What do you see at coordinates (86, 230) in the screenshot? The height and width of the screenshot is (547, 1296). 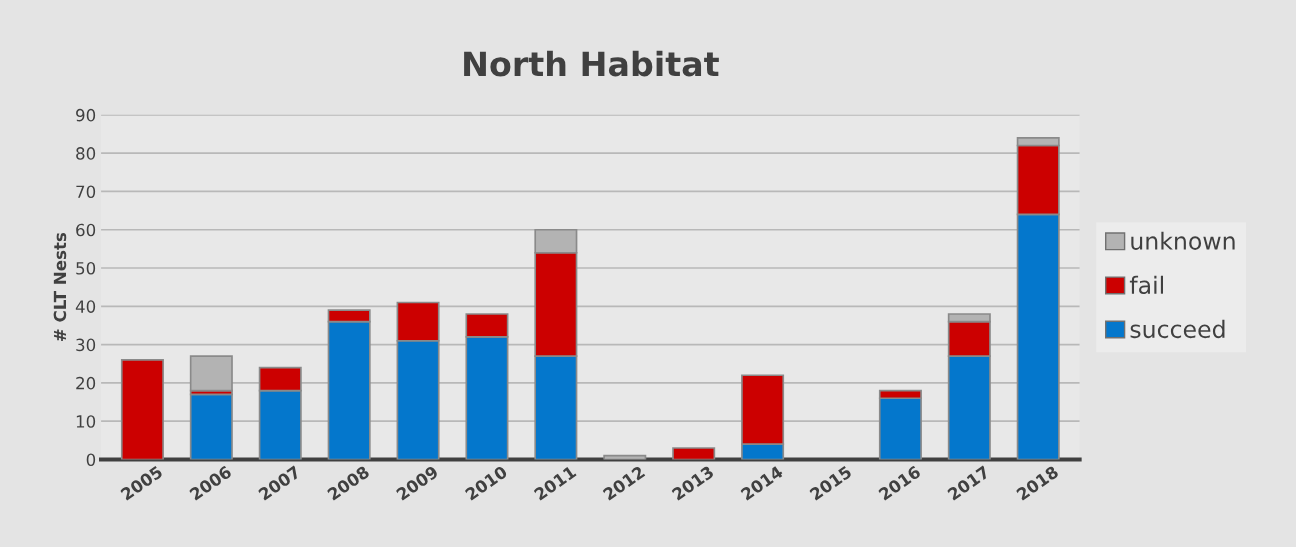 I see `y-tick-label: 60` at bounding box center [86, 230].